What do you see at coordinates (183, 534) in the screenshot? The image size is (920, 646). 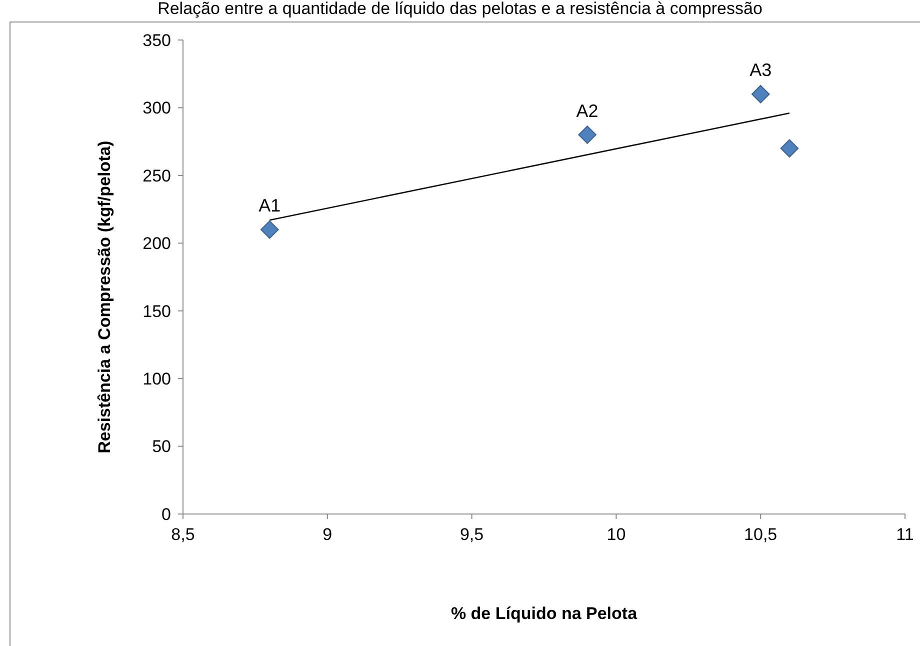 I see `x-tick-label: 8,5` at bounding box center [183, 534].